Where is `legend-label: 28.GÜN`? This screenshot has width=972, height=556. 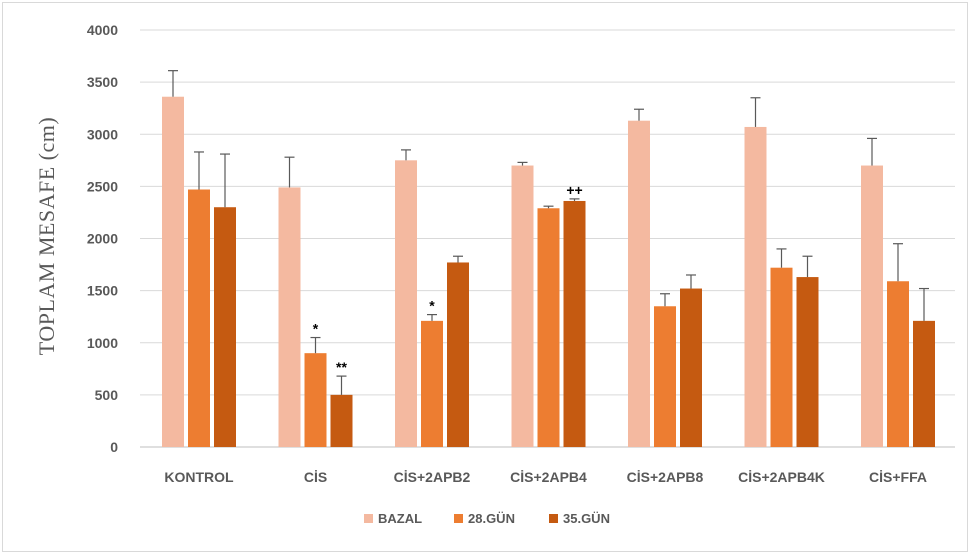
legend-label: 28.GÜN is located at coordinates (491, 518).